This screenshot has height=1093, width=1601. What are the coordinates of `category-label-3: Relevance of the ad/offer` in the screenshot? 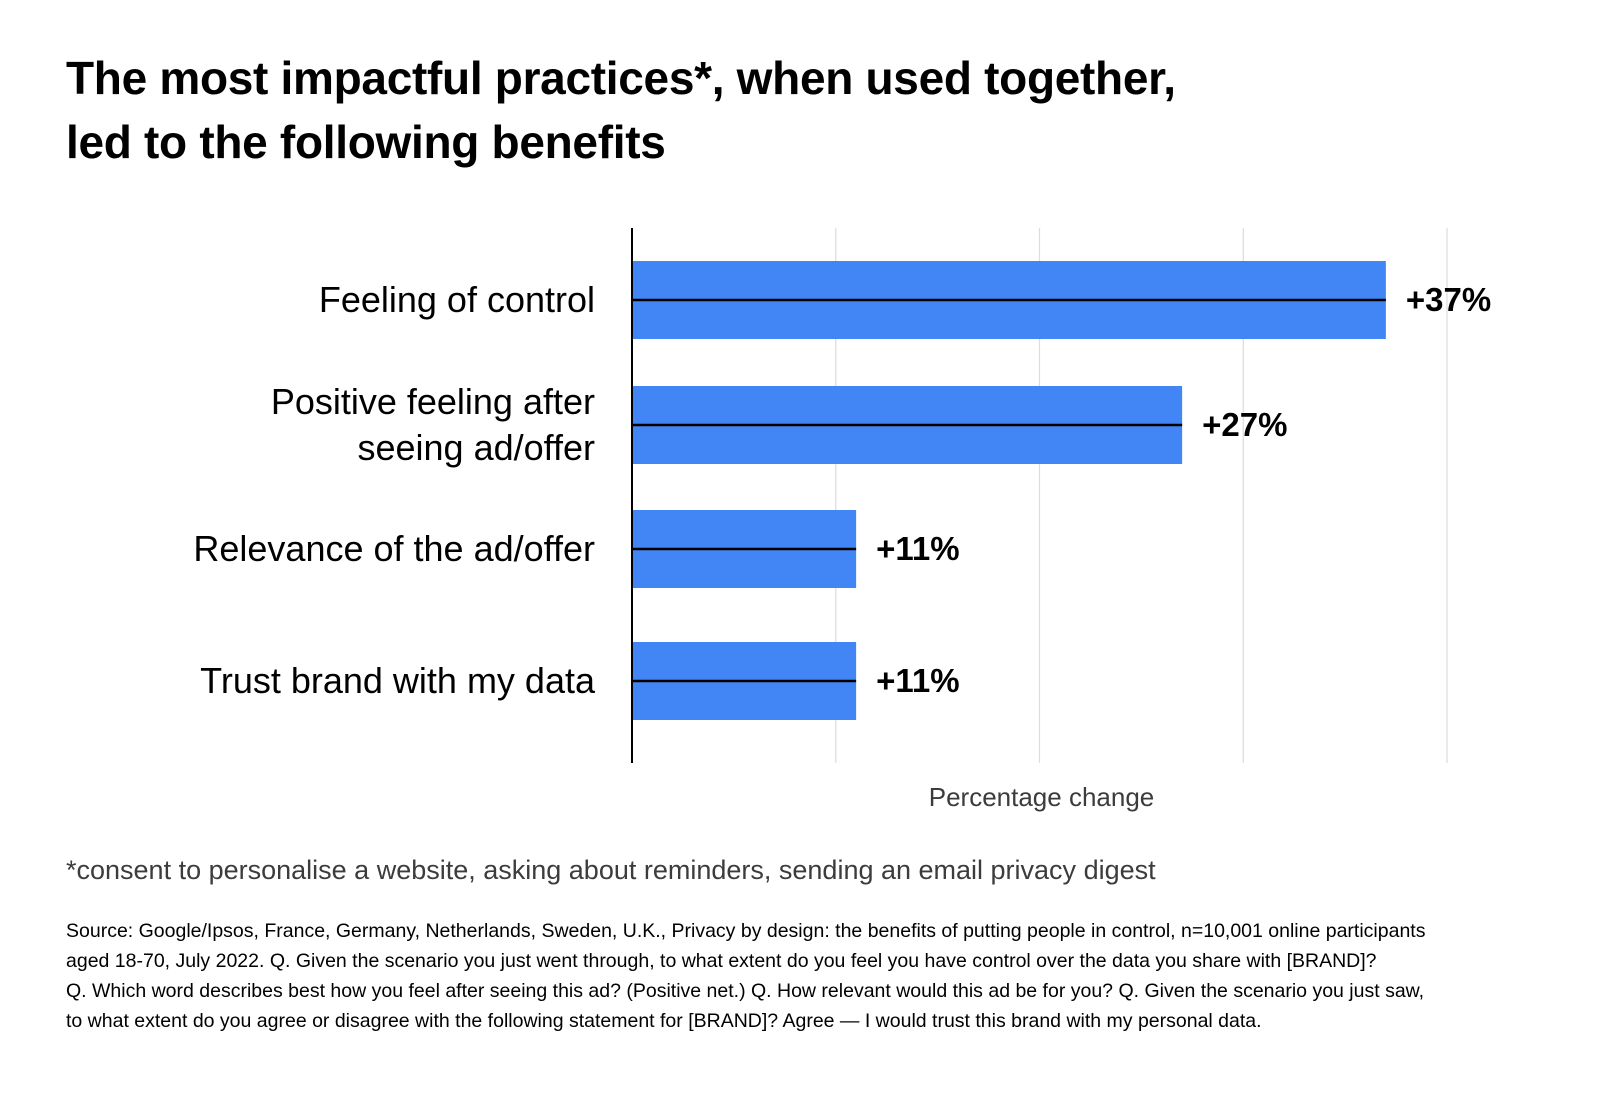 It's located at (394, 548).